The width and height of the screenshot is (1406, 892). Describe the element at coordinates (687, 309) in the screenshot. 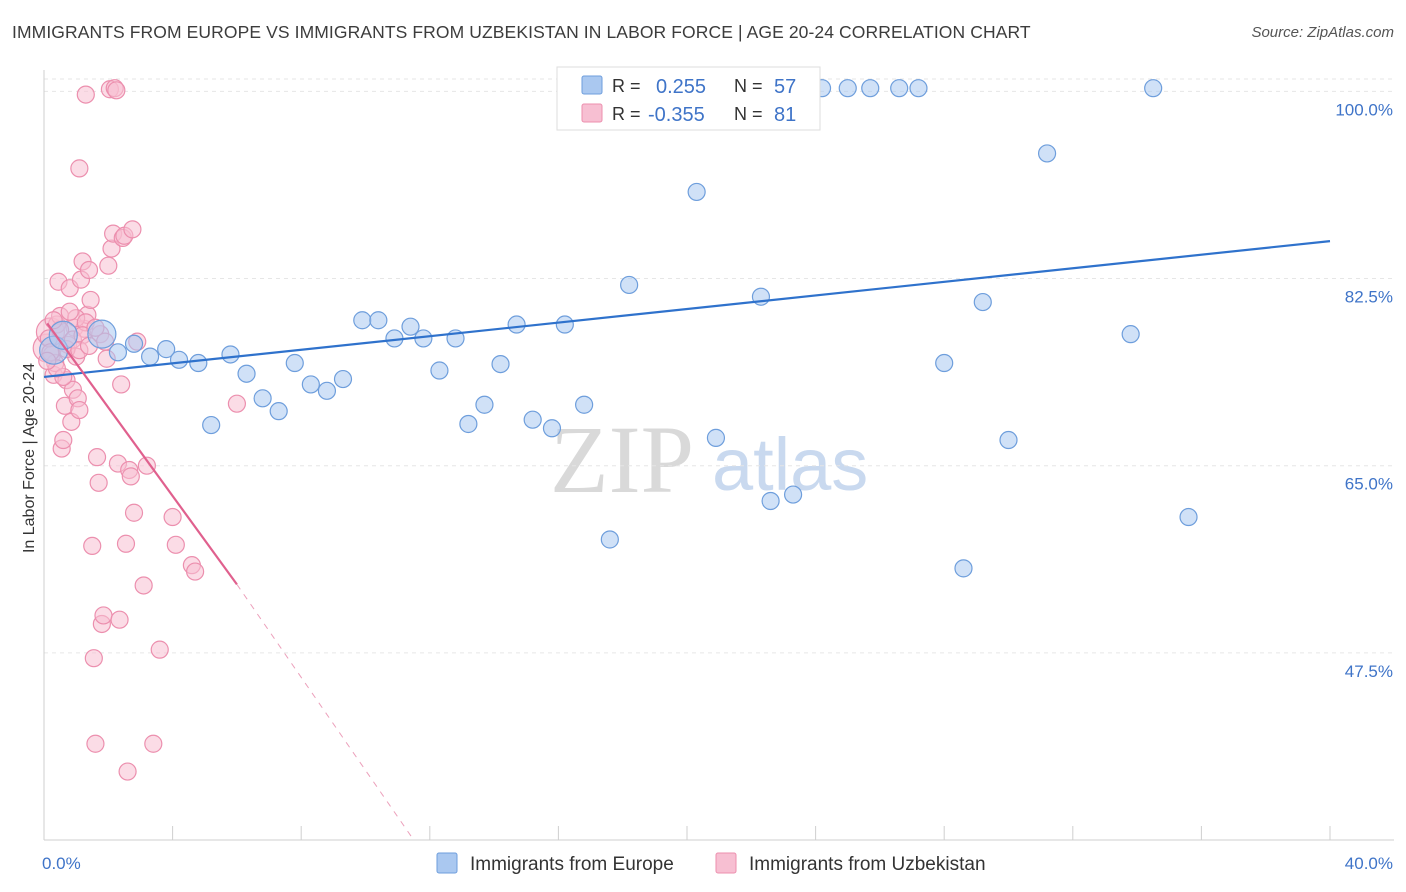

I see `europe-trend-line` at that location.